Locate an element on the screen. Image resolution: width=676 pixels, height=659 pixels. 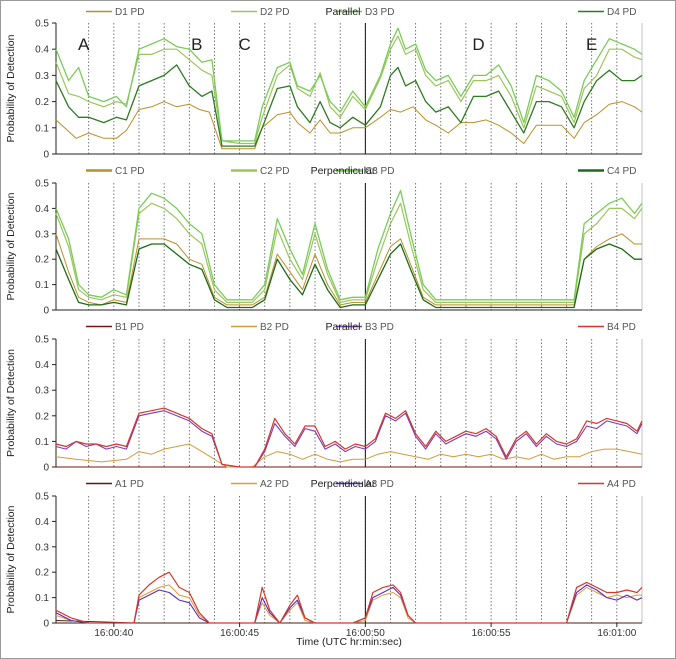
x-axis-label: Time (UTC hr:min:sec) is located at coordinates (349, 642).